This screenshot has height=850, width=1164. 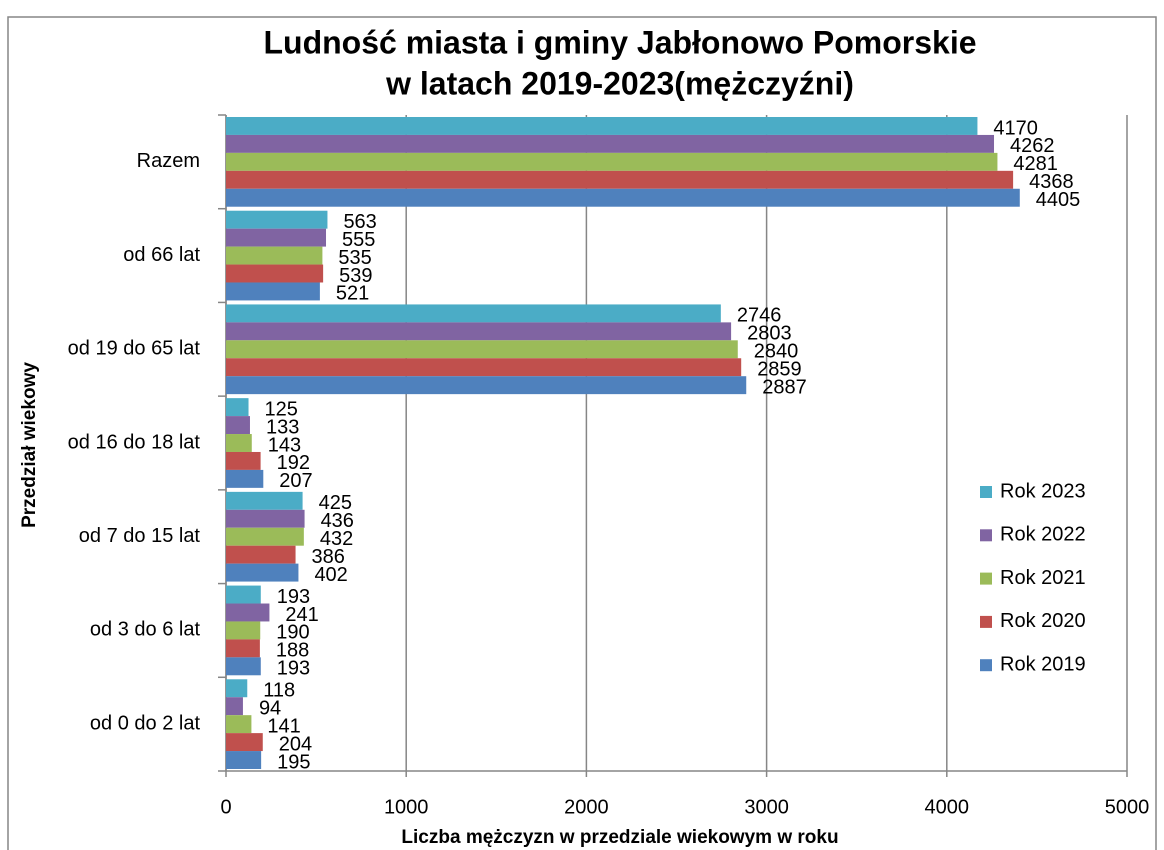 I want to click on data-label: 386, so click(x=328, y=557).